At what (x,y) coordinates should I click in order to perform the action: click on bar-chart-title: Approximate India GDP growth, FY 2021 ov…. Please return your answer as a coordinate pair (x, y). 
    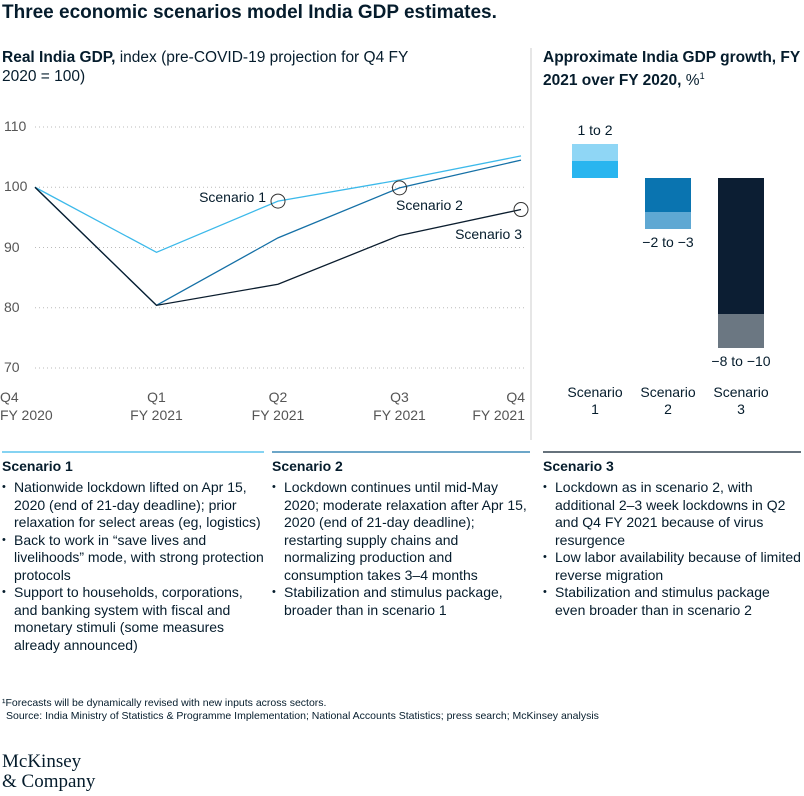
    Looking at the image, I should click on (671, 69).